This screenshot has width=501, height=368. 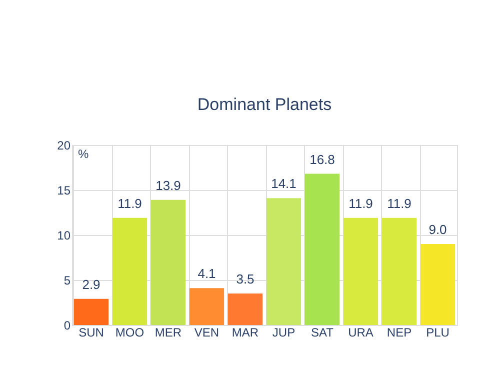 I want to click on chart-title: Dominant Planets, so click(x=264, y=104).